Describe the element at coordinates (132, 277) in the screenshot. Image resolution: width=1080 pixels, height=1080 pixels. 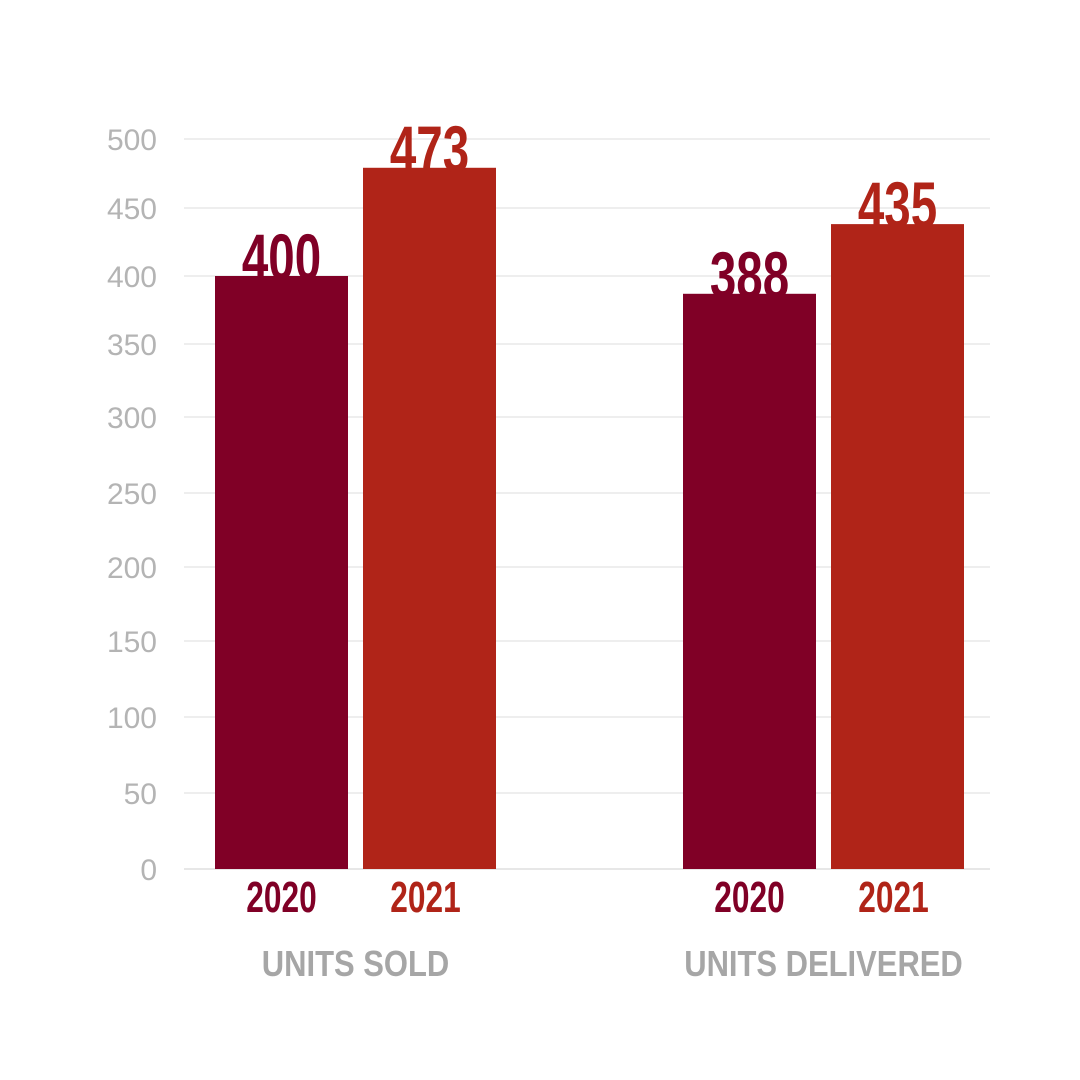
I see `y-tick-label: 400` at that location.